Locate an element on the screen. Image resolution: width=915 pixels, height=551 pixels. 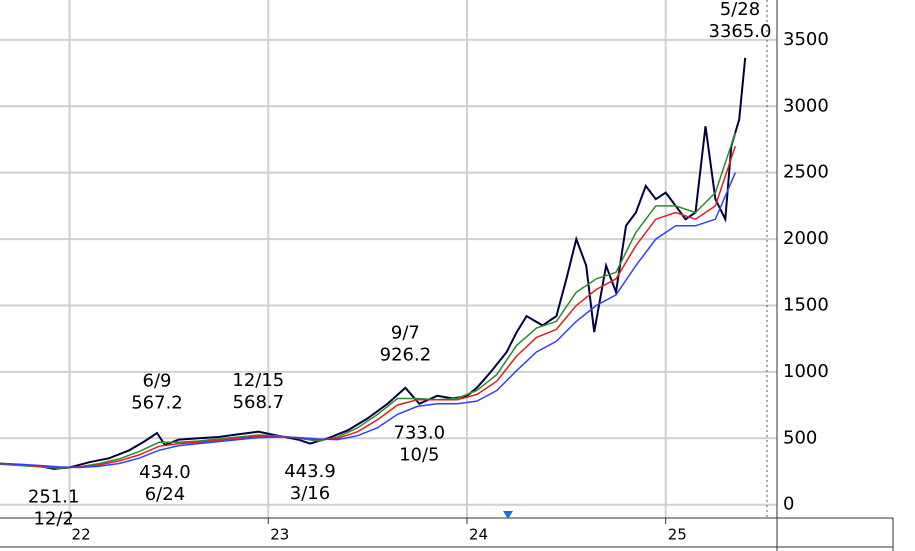
annotation-value: 434.0 is located at coordinates (165, 472).